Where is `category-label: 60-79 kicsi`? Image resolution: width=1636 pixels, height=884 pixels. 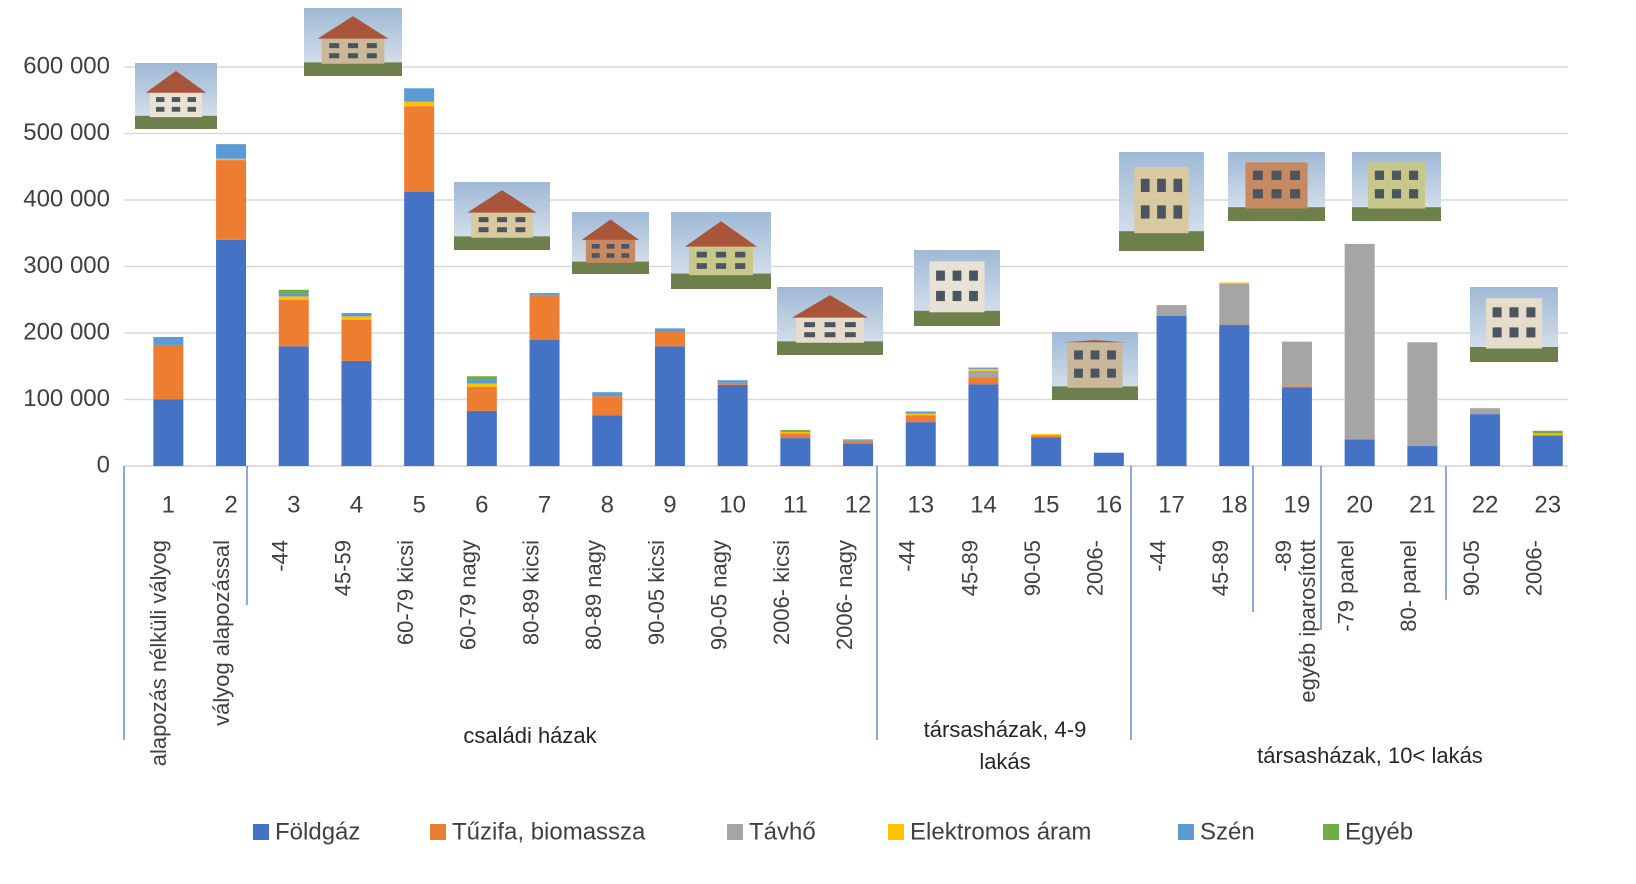 category-label: 60-79 kicsi is located at coordinates (405, 592).